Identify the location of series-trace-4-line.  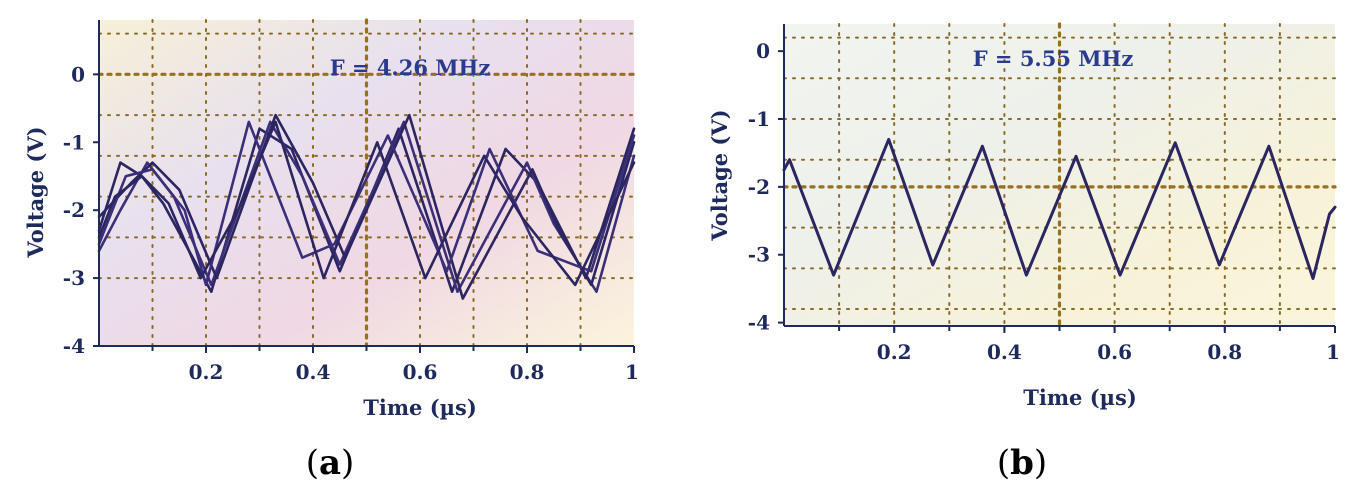
(366, 203).